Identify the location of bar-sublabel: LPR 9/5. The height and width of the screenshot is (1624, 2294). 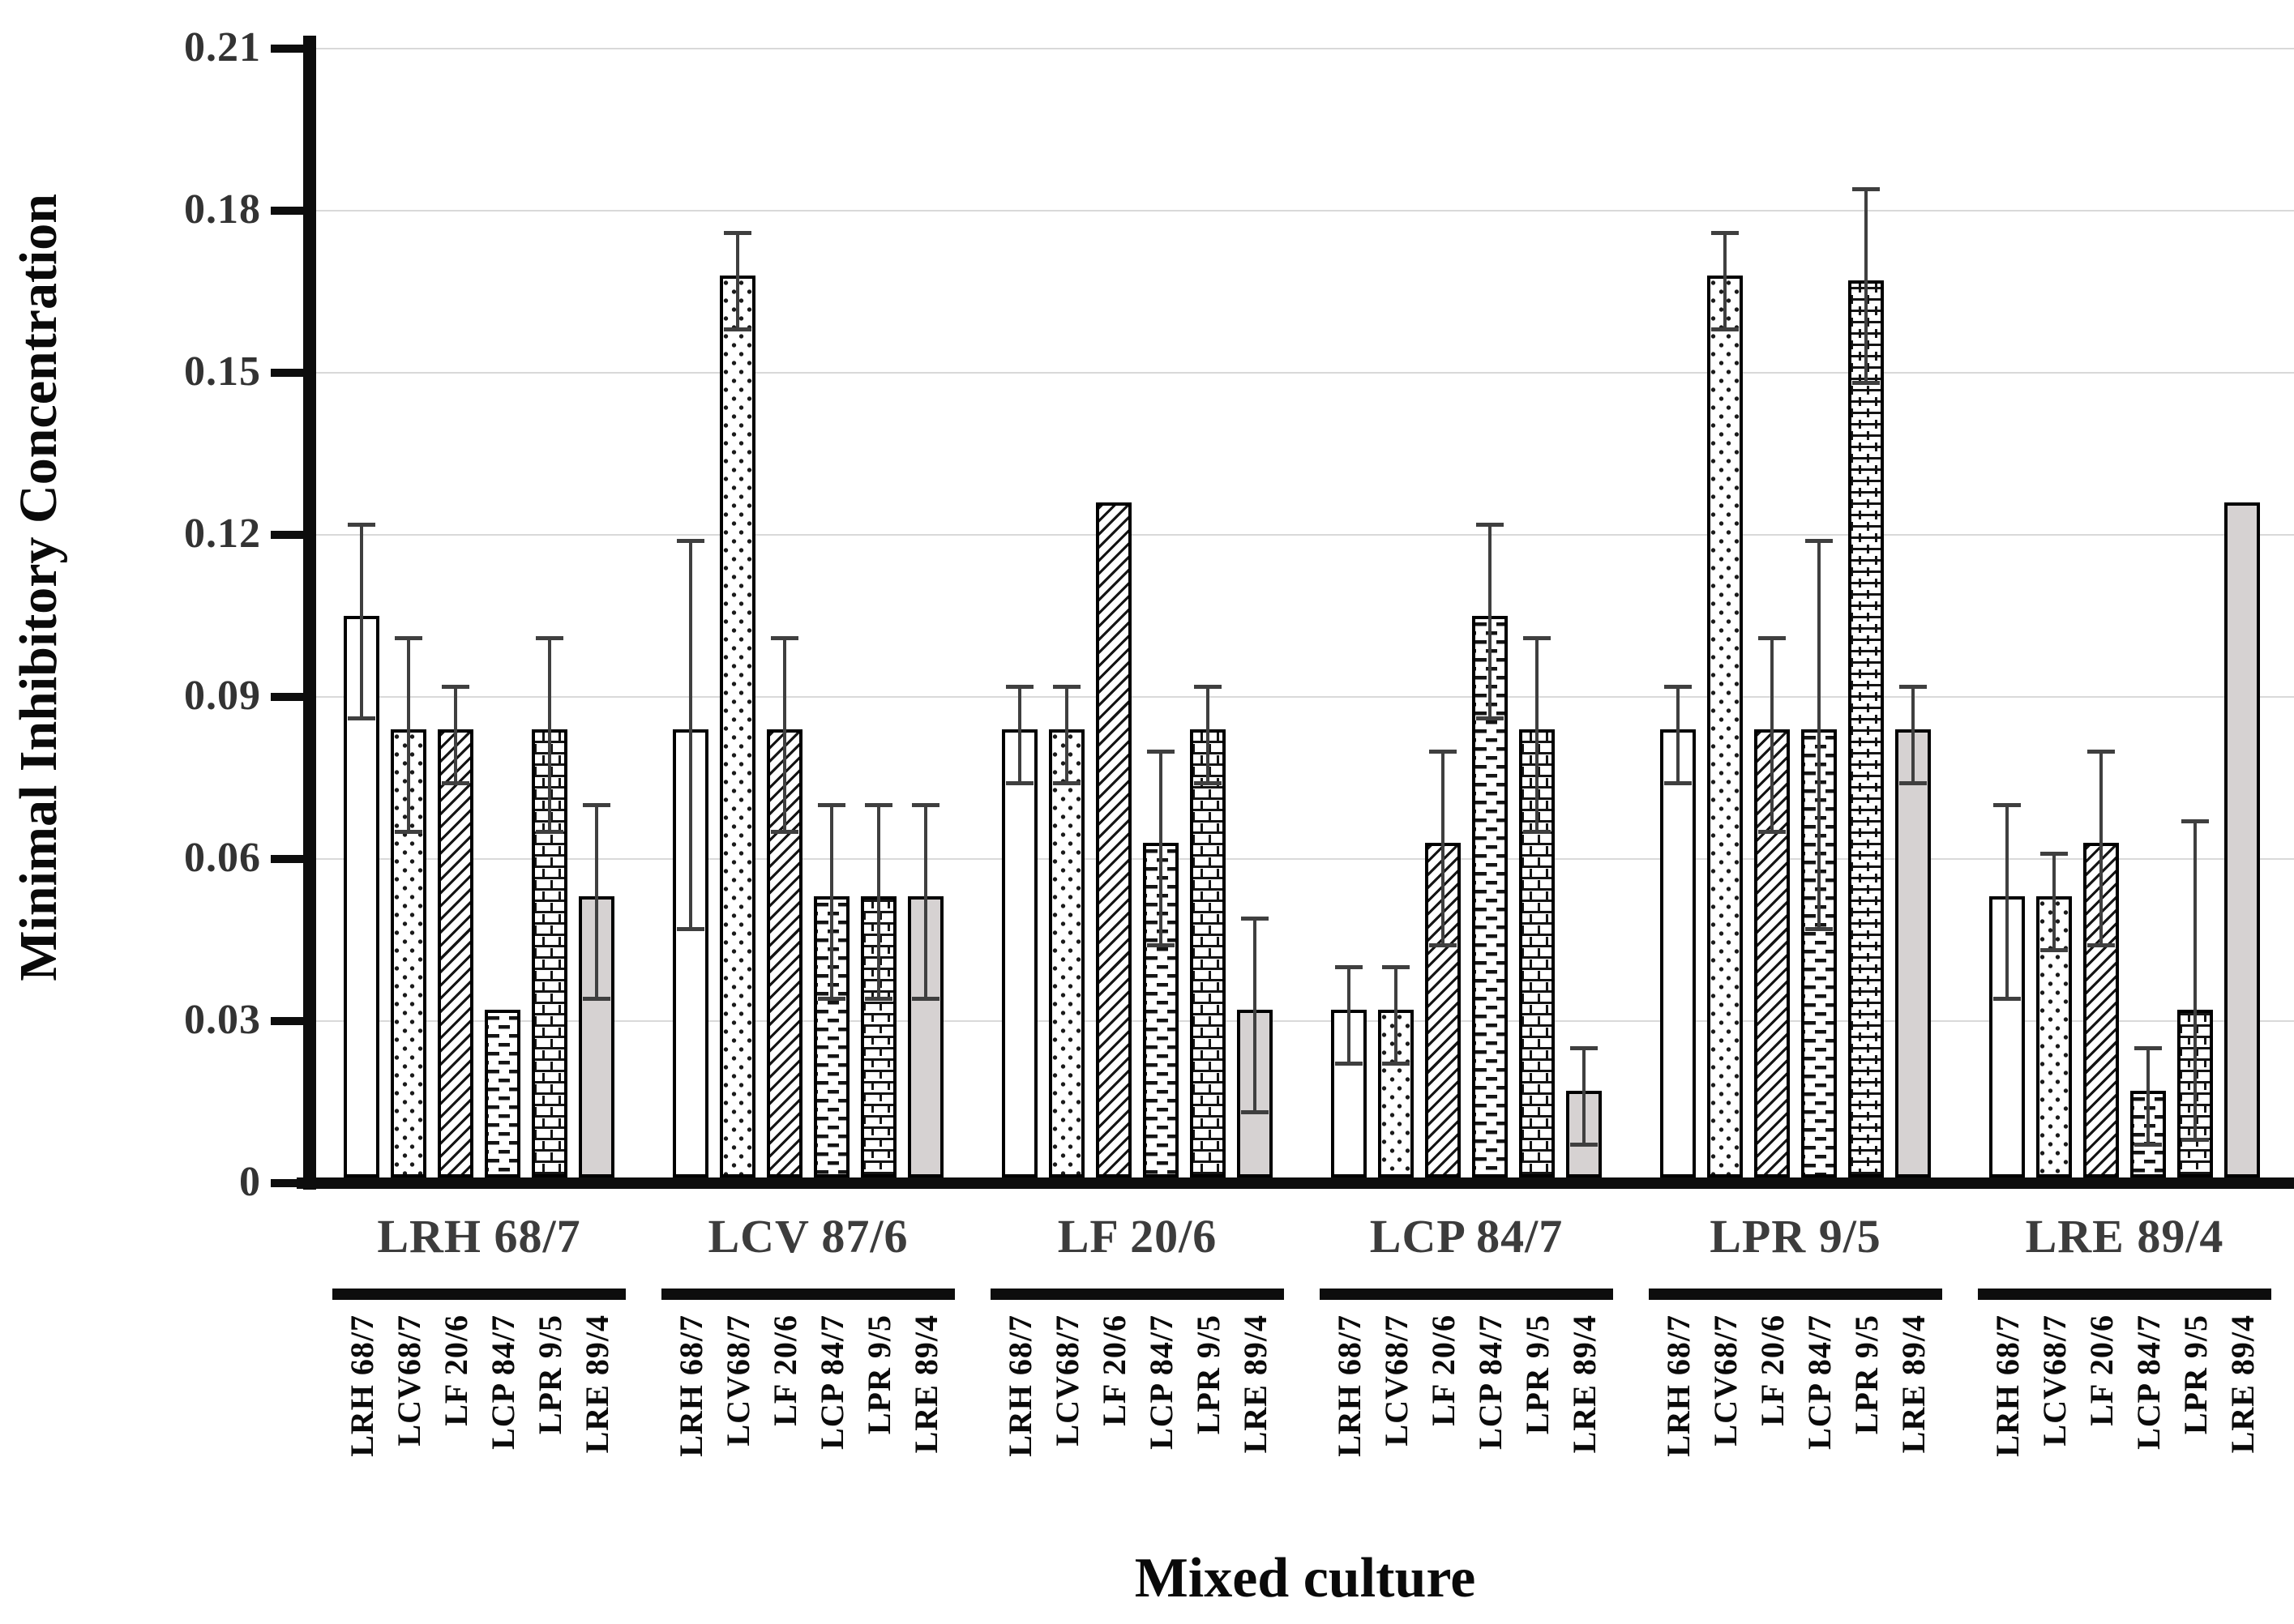
(550, 1376).